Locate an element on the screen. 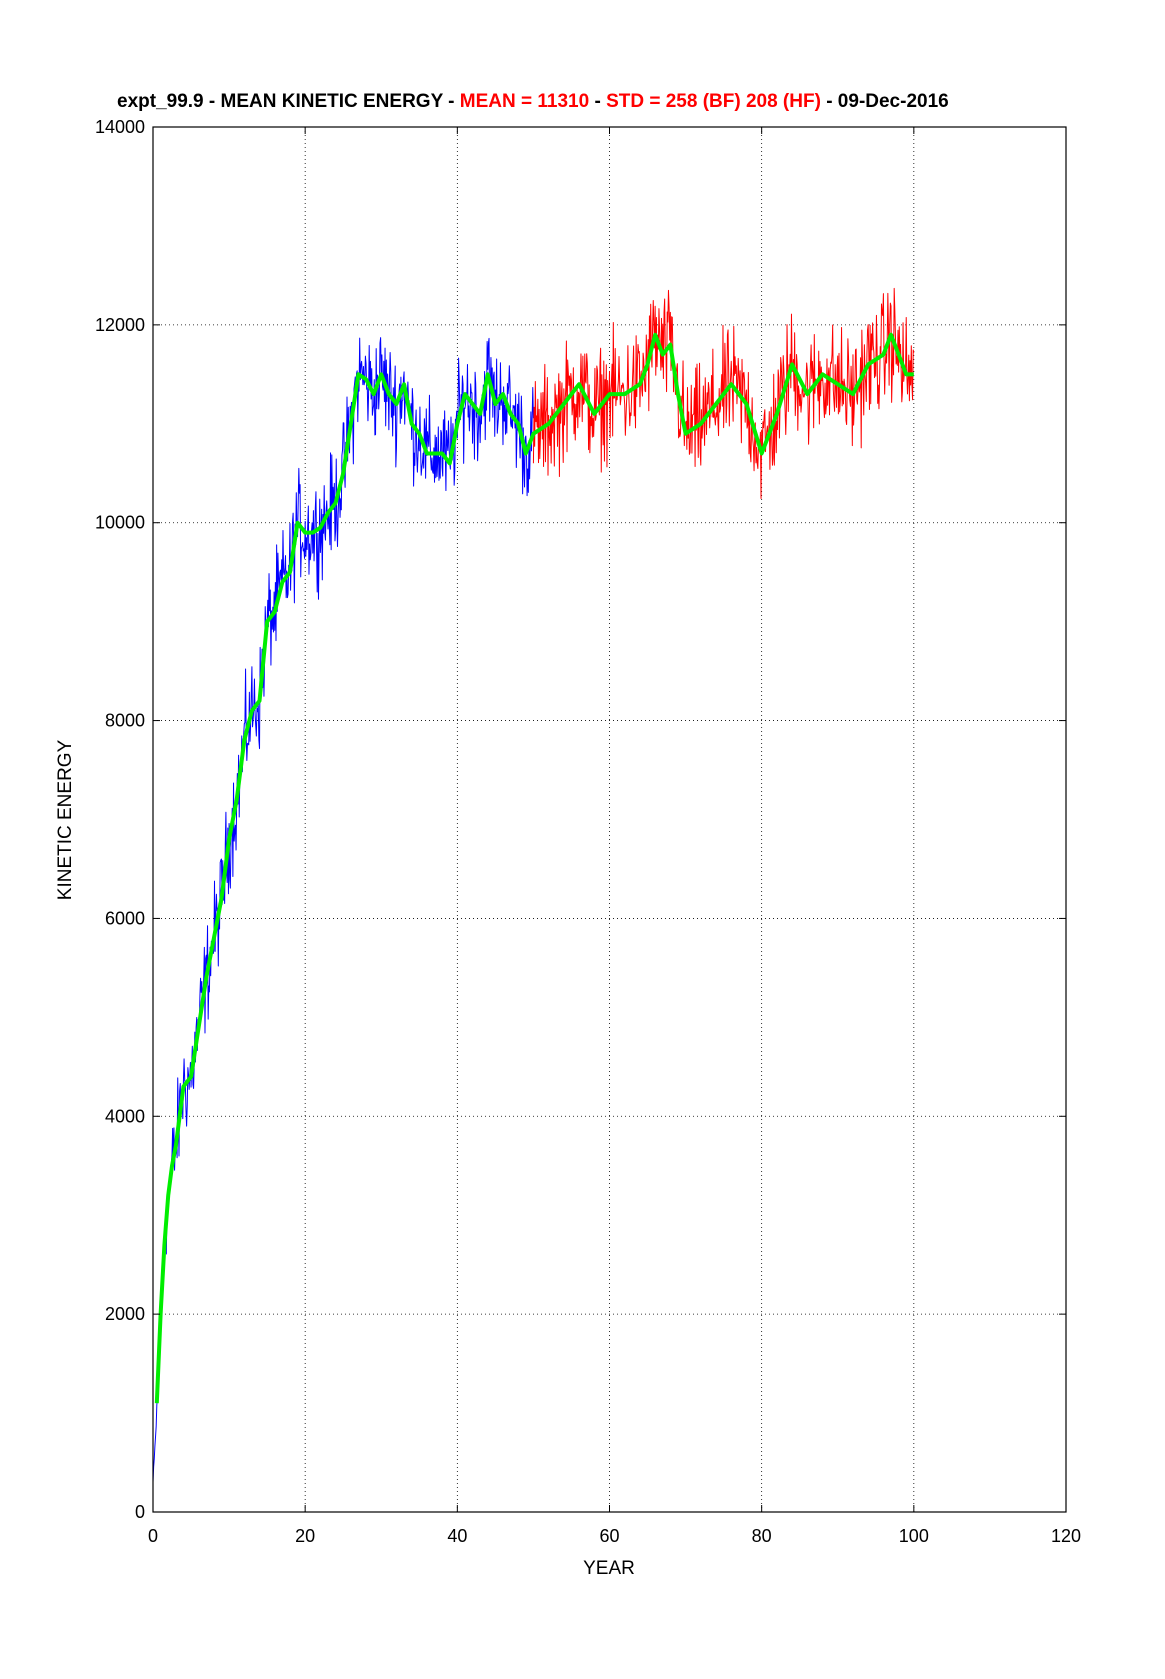  x-tick-label: 120 is located at coordinates (1066, 1536).